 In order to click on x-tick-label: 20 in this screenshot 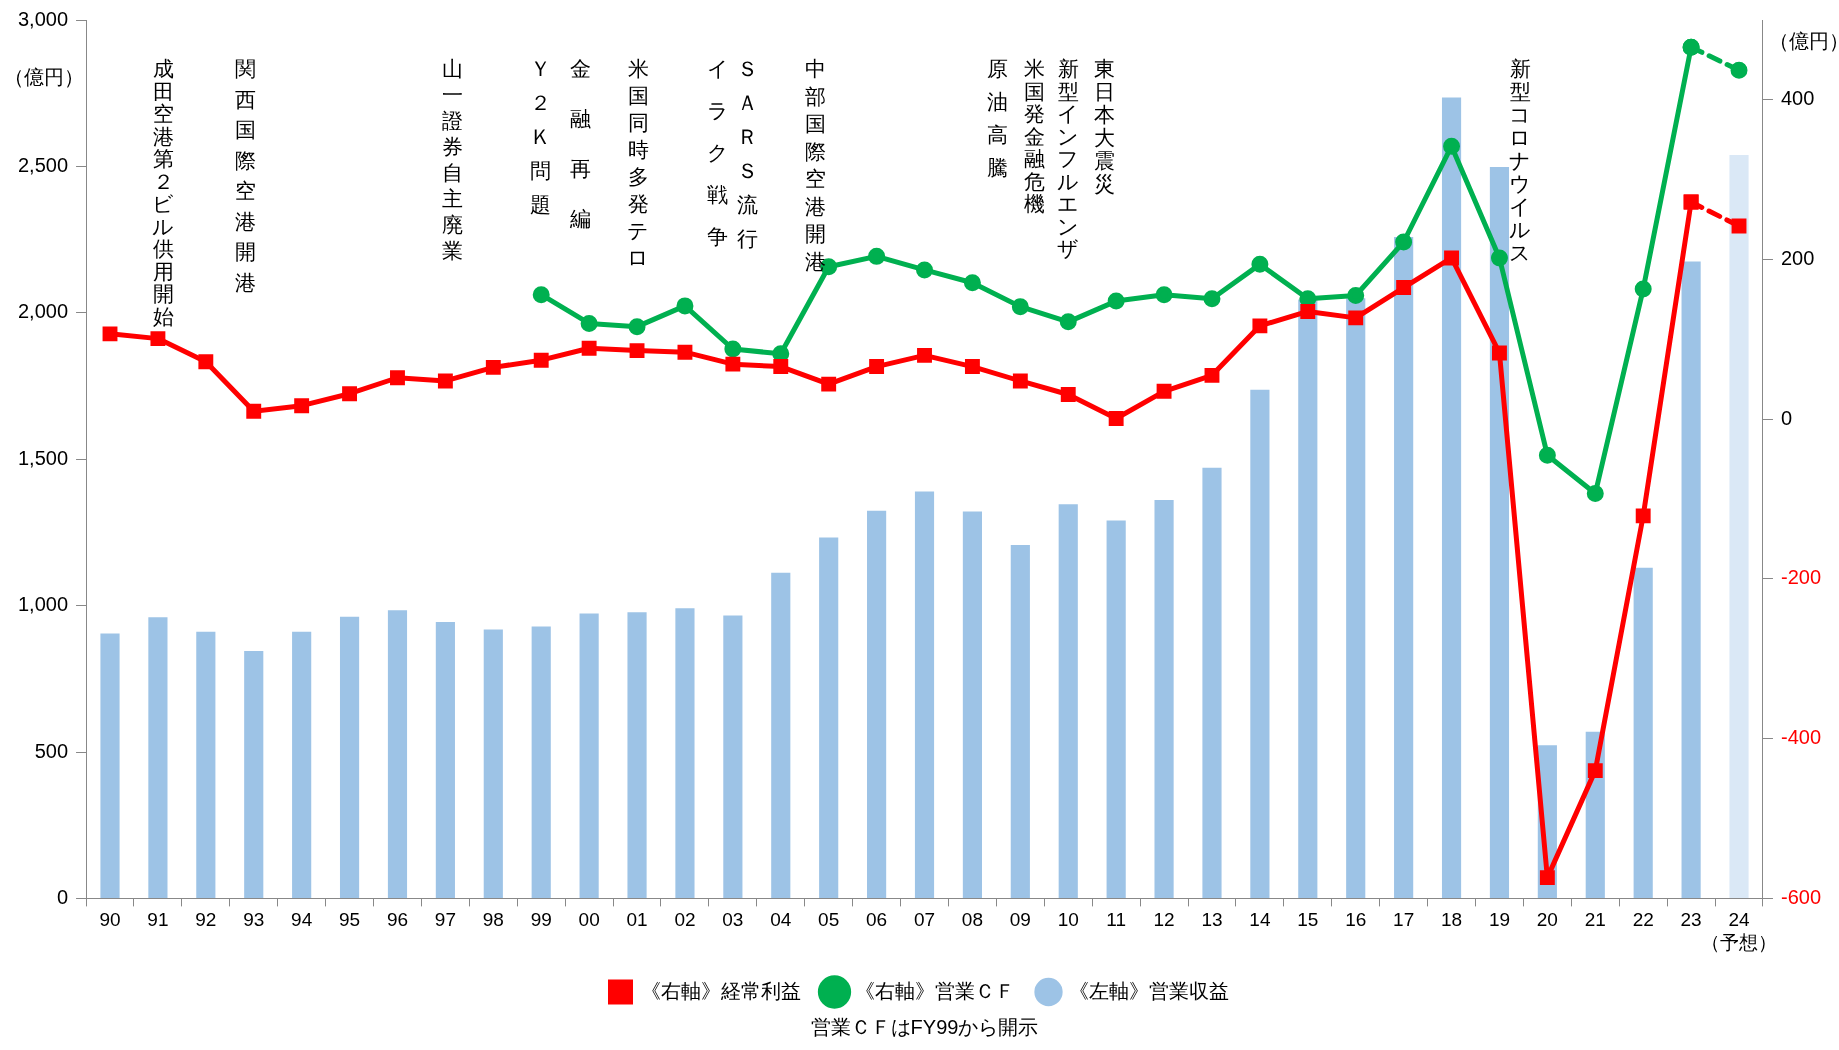, I will do `click(1547, 920)`.